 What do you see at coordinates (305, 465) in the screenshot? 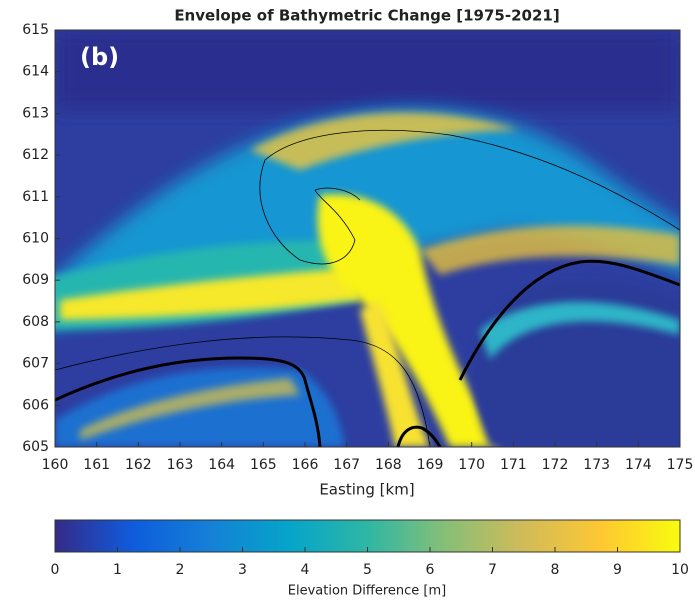
I see `x-tick-label: 166` at bounding box center [305, 465].